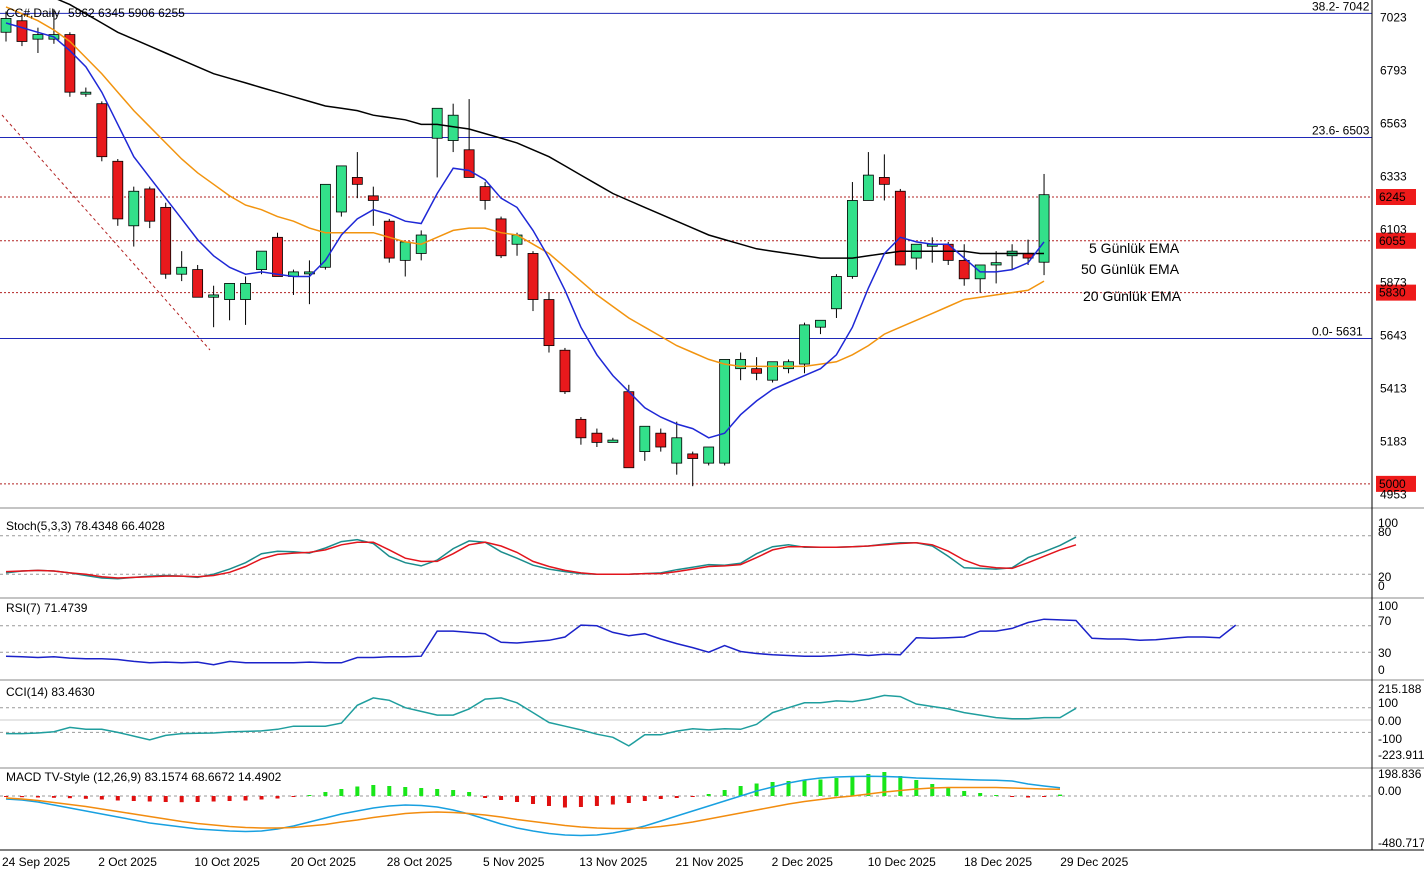 The height and width of the screenshot is (874, 1424). I want to click on price-tick-label: 5643, so click(1393, 336).